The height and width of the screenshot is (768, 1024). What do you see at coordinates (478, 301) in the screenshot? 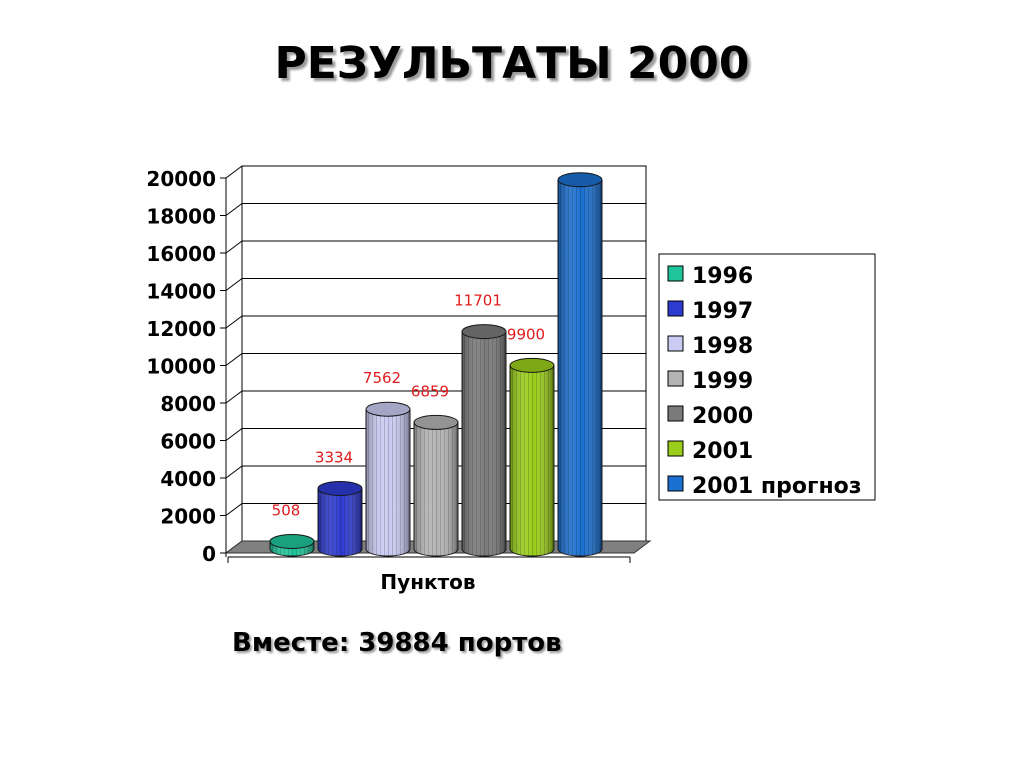
I see `data-label: 11701` at bounding box center [478, 301].